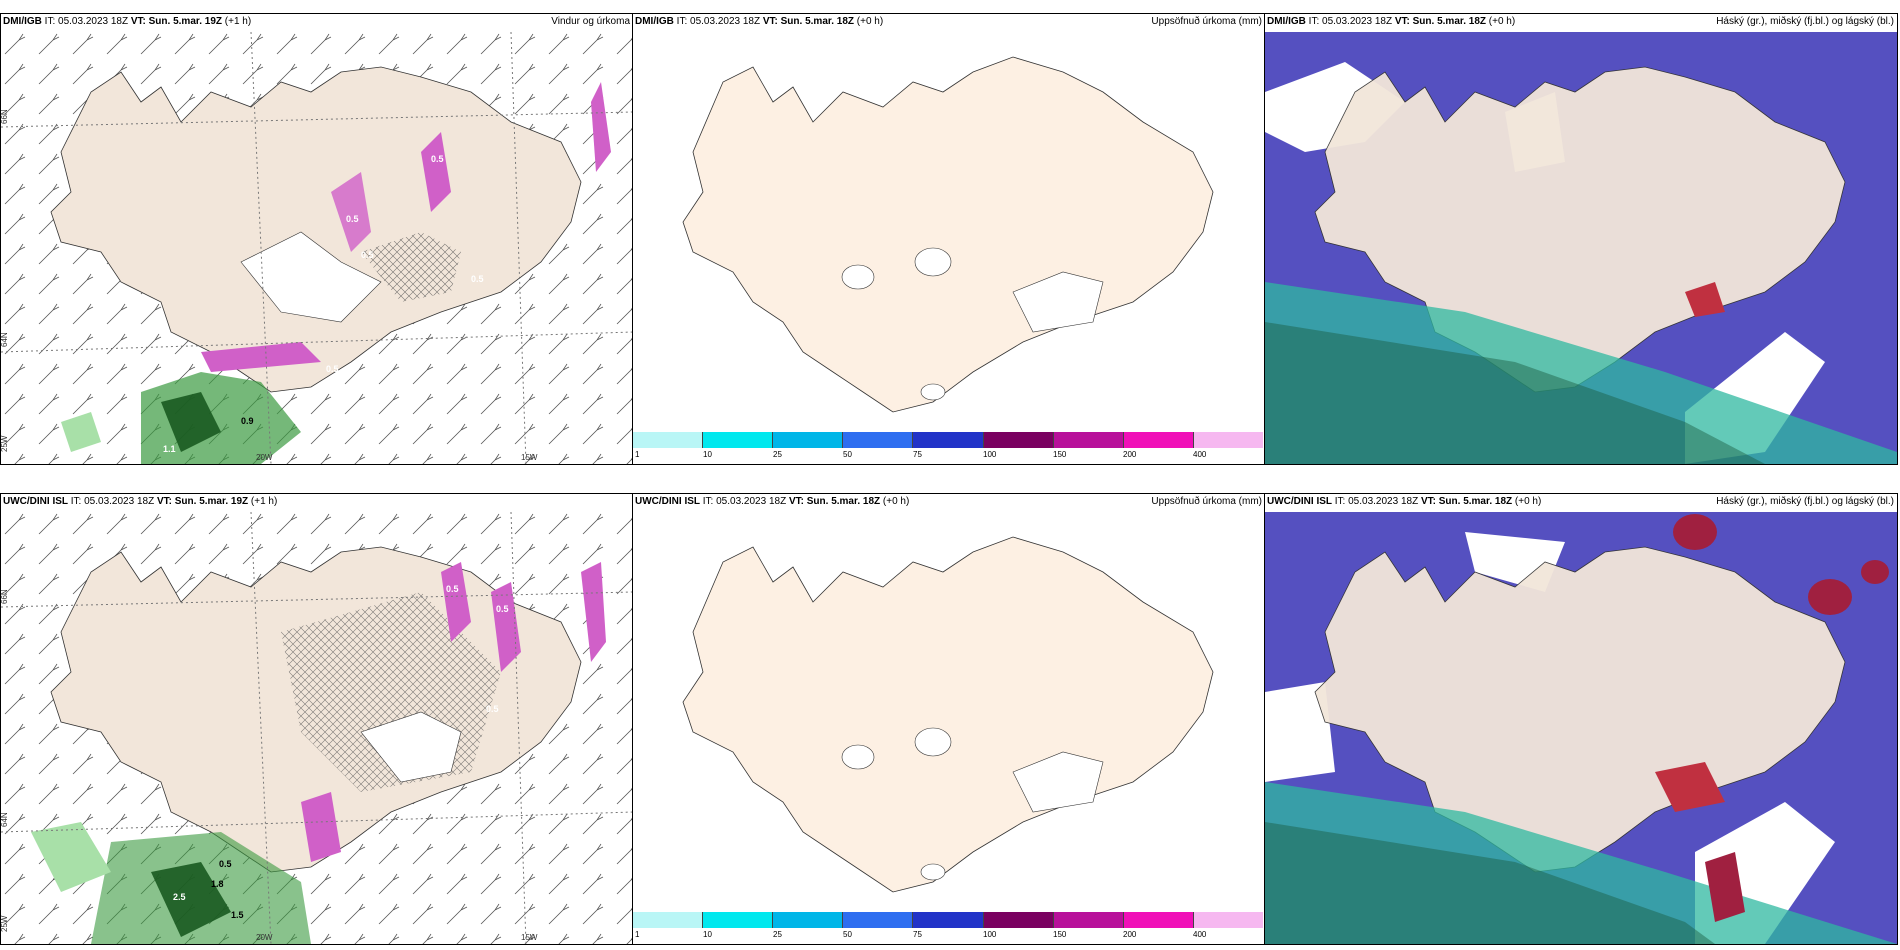  I want to click on precip-value: 2.5, so click(179, 897).